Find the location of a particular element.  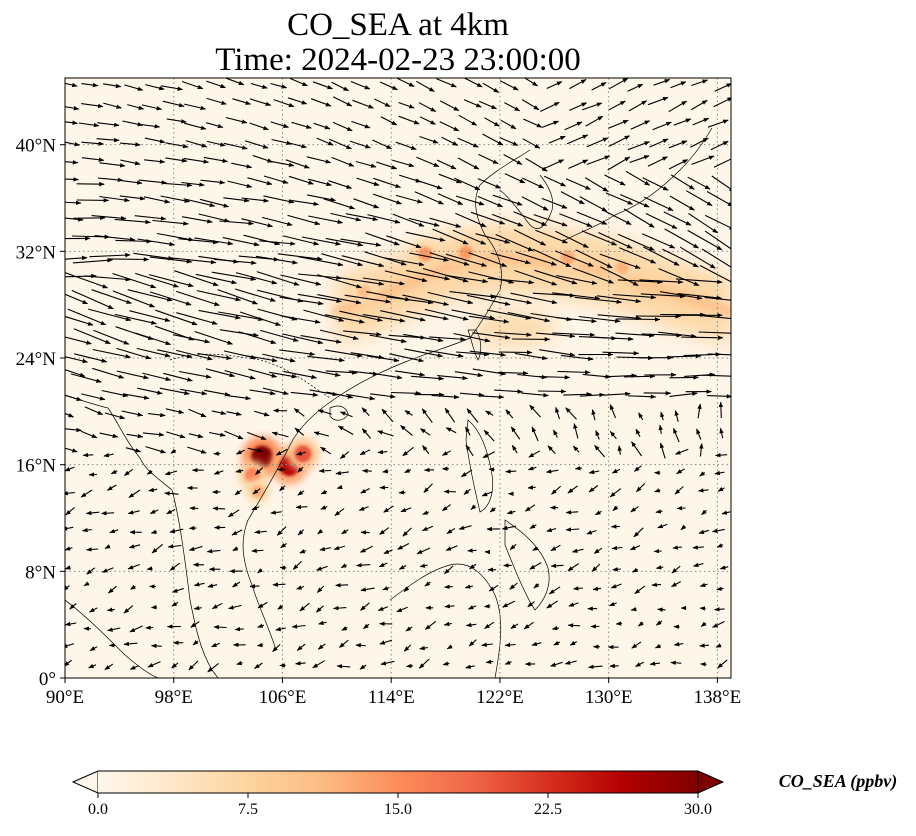

coastline-taiwan is located at coordinates (474, 345).